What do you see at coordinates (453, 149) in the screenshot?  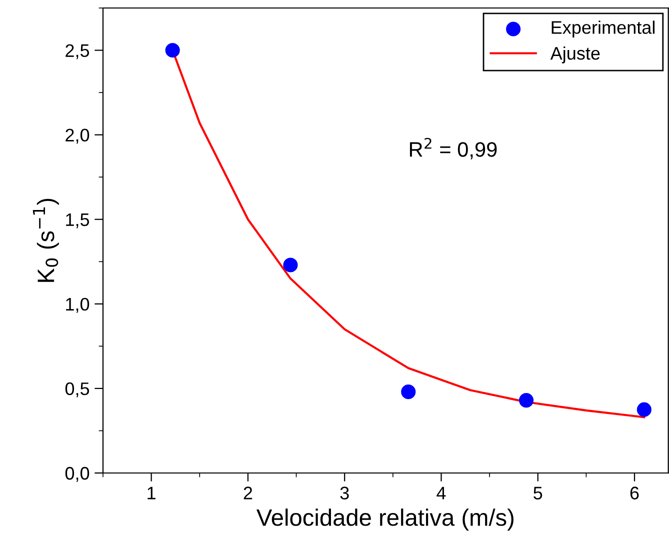 I see `annotation: R$^{2}$ = 0,99` at bounding box center [453, 149].